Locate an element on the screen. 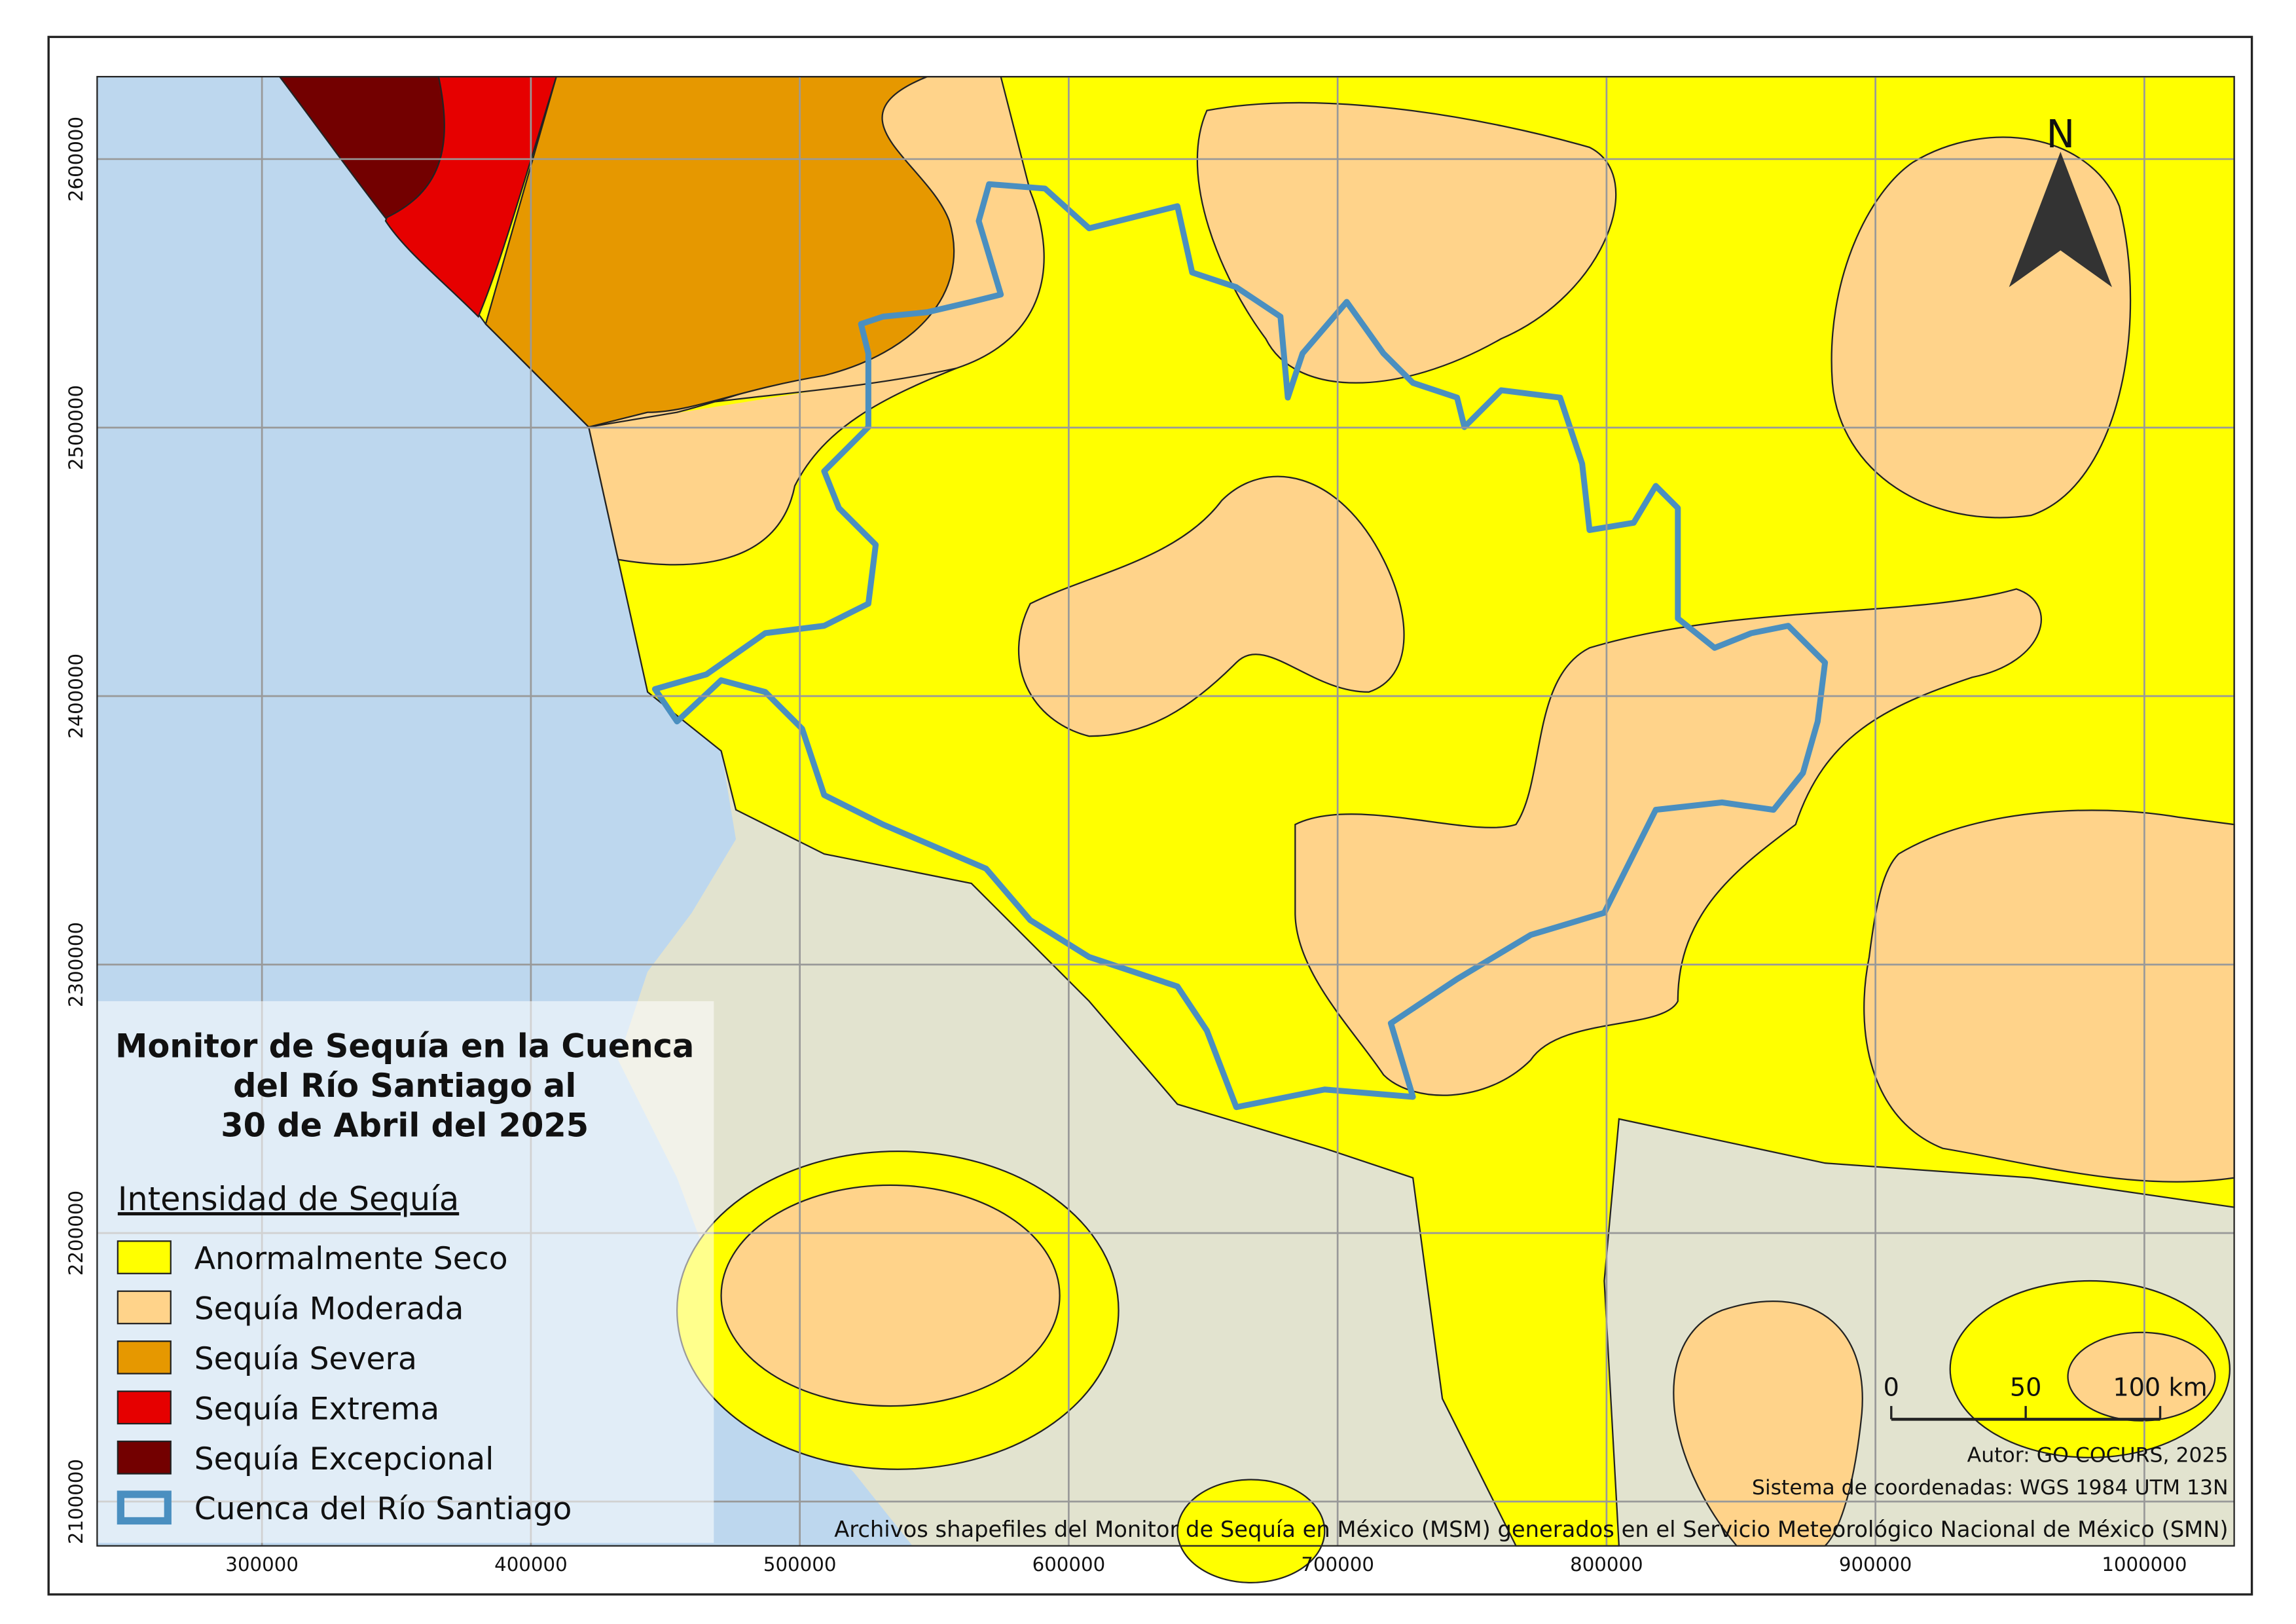  x-tick-label: 700000 is located at coordinates (1337, 1564).